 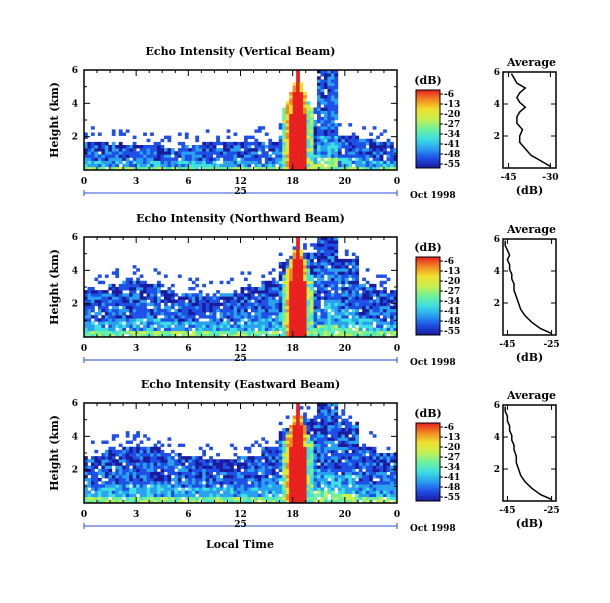 I want to click on profile-title: Average, so click(x=531, y=395).